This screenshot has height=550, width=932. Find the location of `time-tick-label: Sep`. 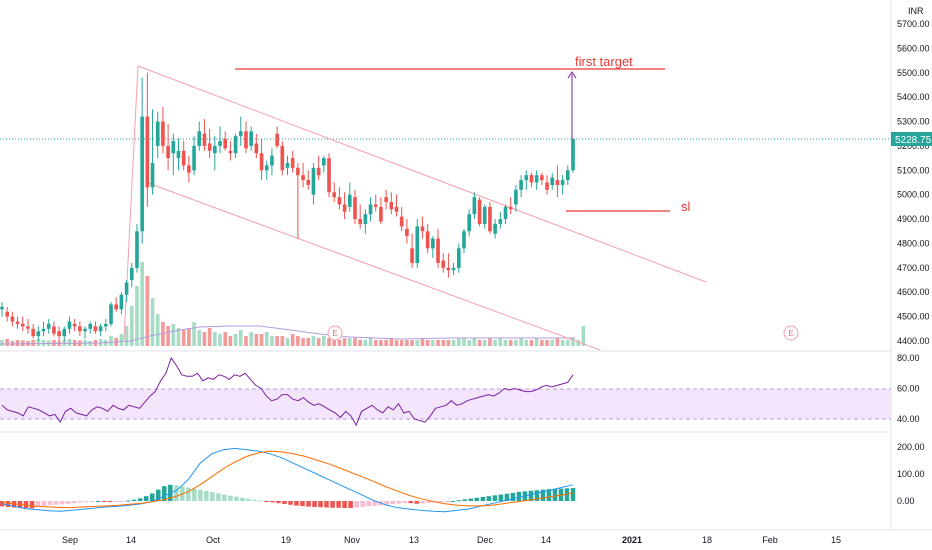

time-tick-label: Sep is located at coordinates (70, 540).